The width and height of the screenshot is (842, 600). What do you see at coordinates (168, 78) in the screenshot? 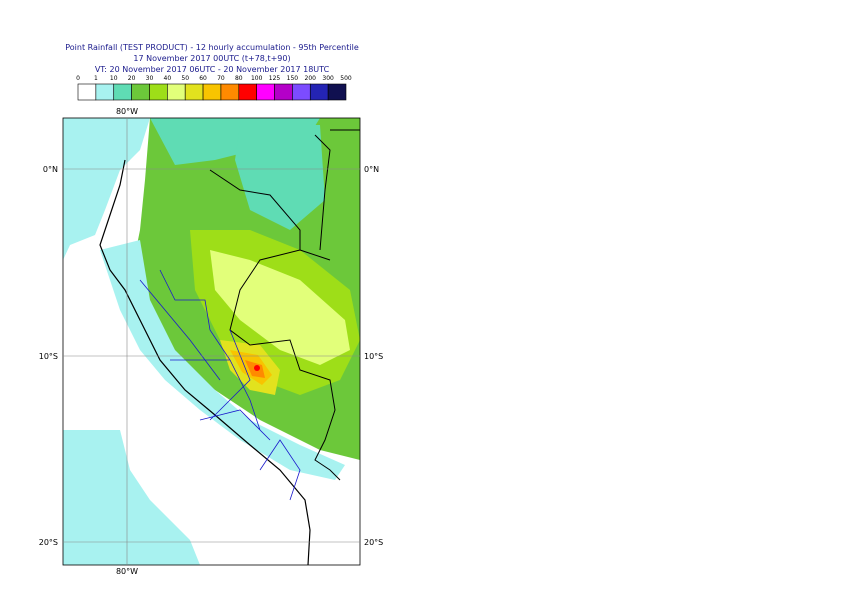
I see `legend-label: 40` at bounding box center [168, 78].